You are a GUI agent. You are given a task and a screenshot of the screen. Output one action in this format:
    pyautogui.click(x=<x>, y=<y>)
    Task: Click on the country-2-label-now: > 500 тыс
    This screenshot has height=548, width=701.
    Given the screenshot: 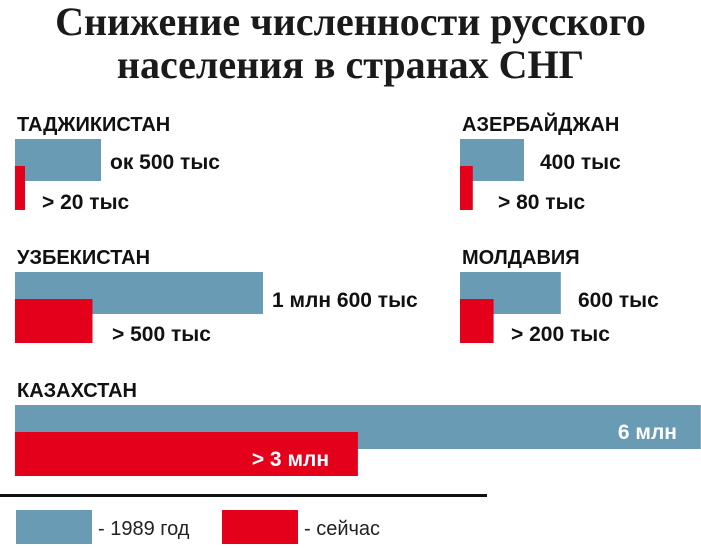 What is the action you would take?
    pyautogui.click(x=161, y=334)
    